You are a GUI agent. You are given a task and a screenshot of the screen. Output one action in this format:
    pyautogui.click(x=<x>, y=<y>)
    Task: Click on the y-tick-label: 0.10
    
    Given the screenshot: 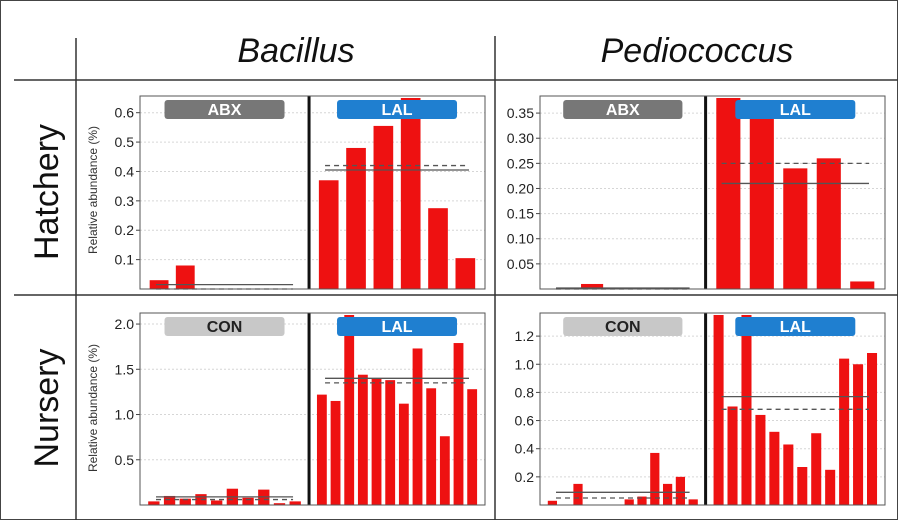 What is the action you would take?
    pyautogui.click(x=520, y=239)
    